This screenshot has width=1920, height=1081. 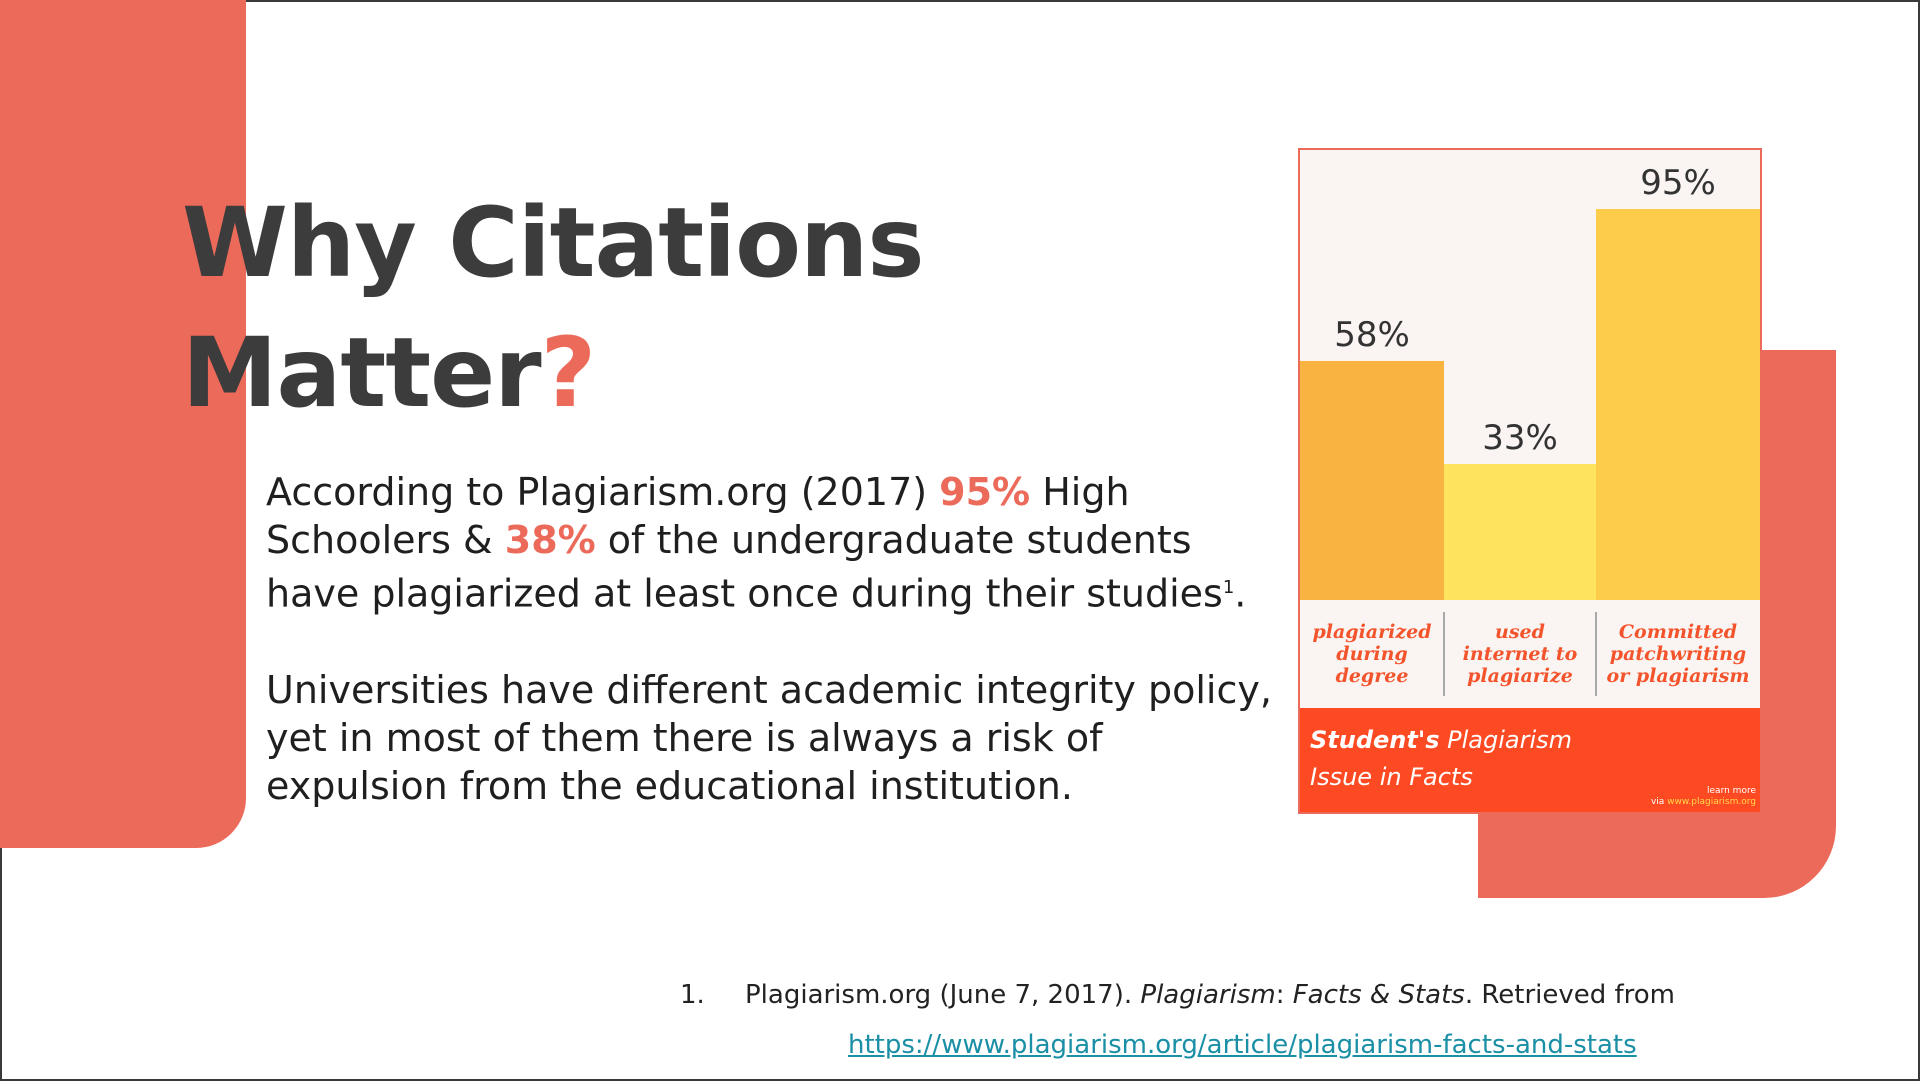 What do you see at coordinates (1520, 654) in the screenshot?
I see `category-label-2: used internet to plagiarize` at bounding box center [1520, 654].